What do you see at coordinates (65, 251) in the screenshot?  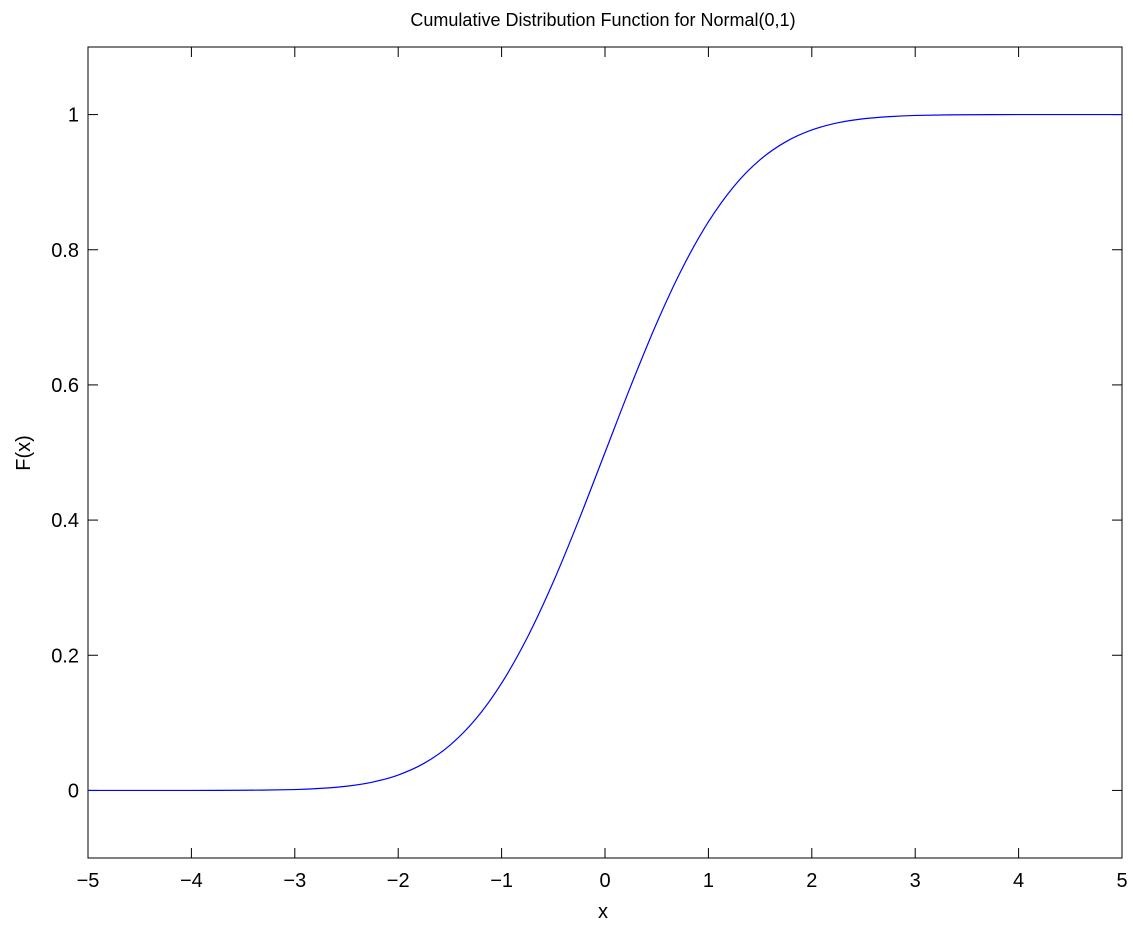 I see `y-tick-label: 0.8` at bounding box center [65, 251].